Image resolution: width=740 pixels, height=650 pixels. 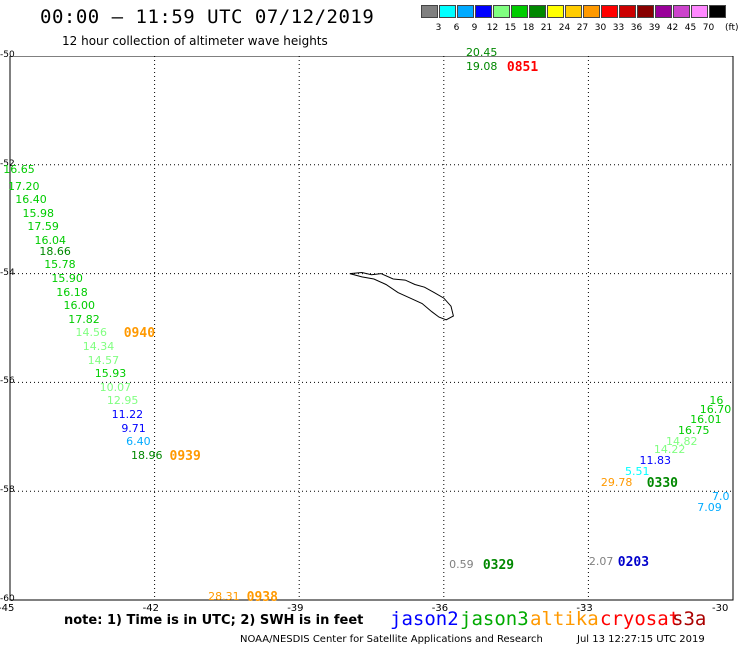 What do you see at coordinates (564, 619) in the screenshot?
I see `satellite-name-altika: altika` at bounding box center [564, 619].